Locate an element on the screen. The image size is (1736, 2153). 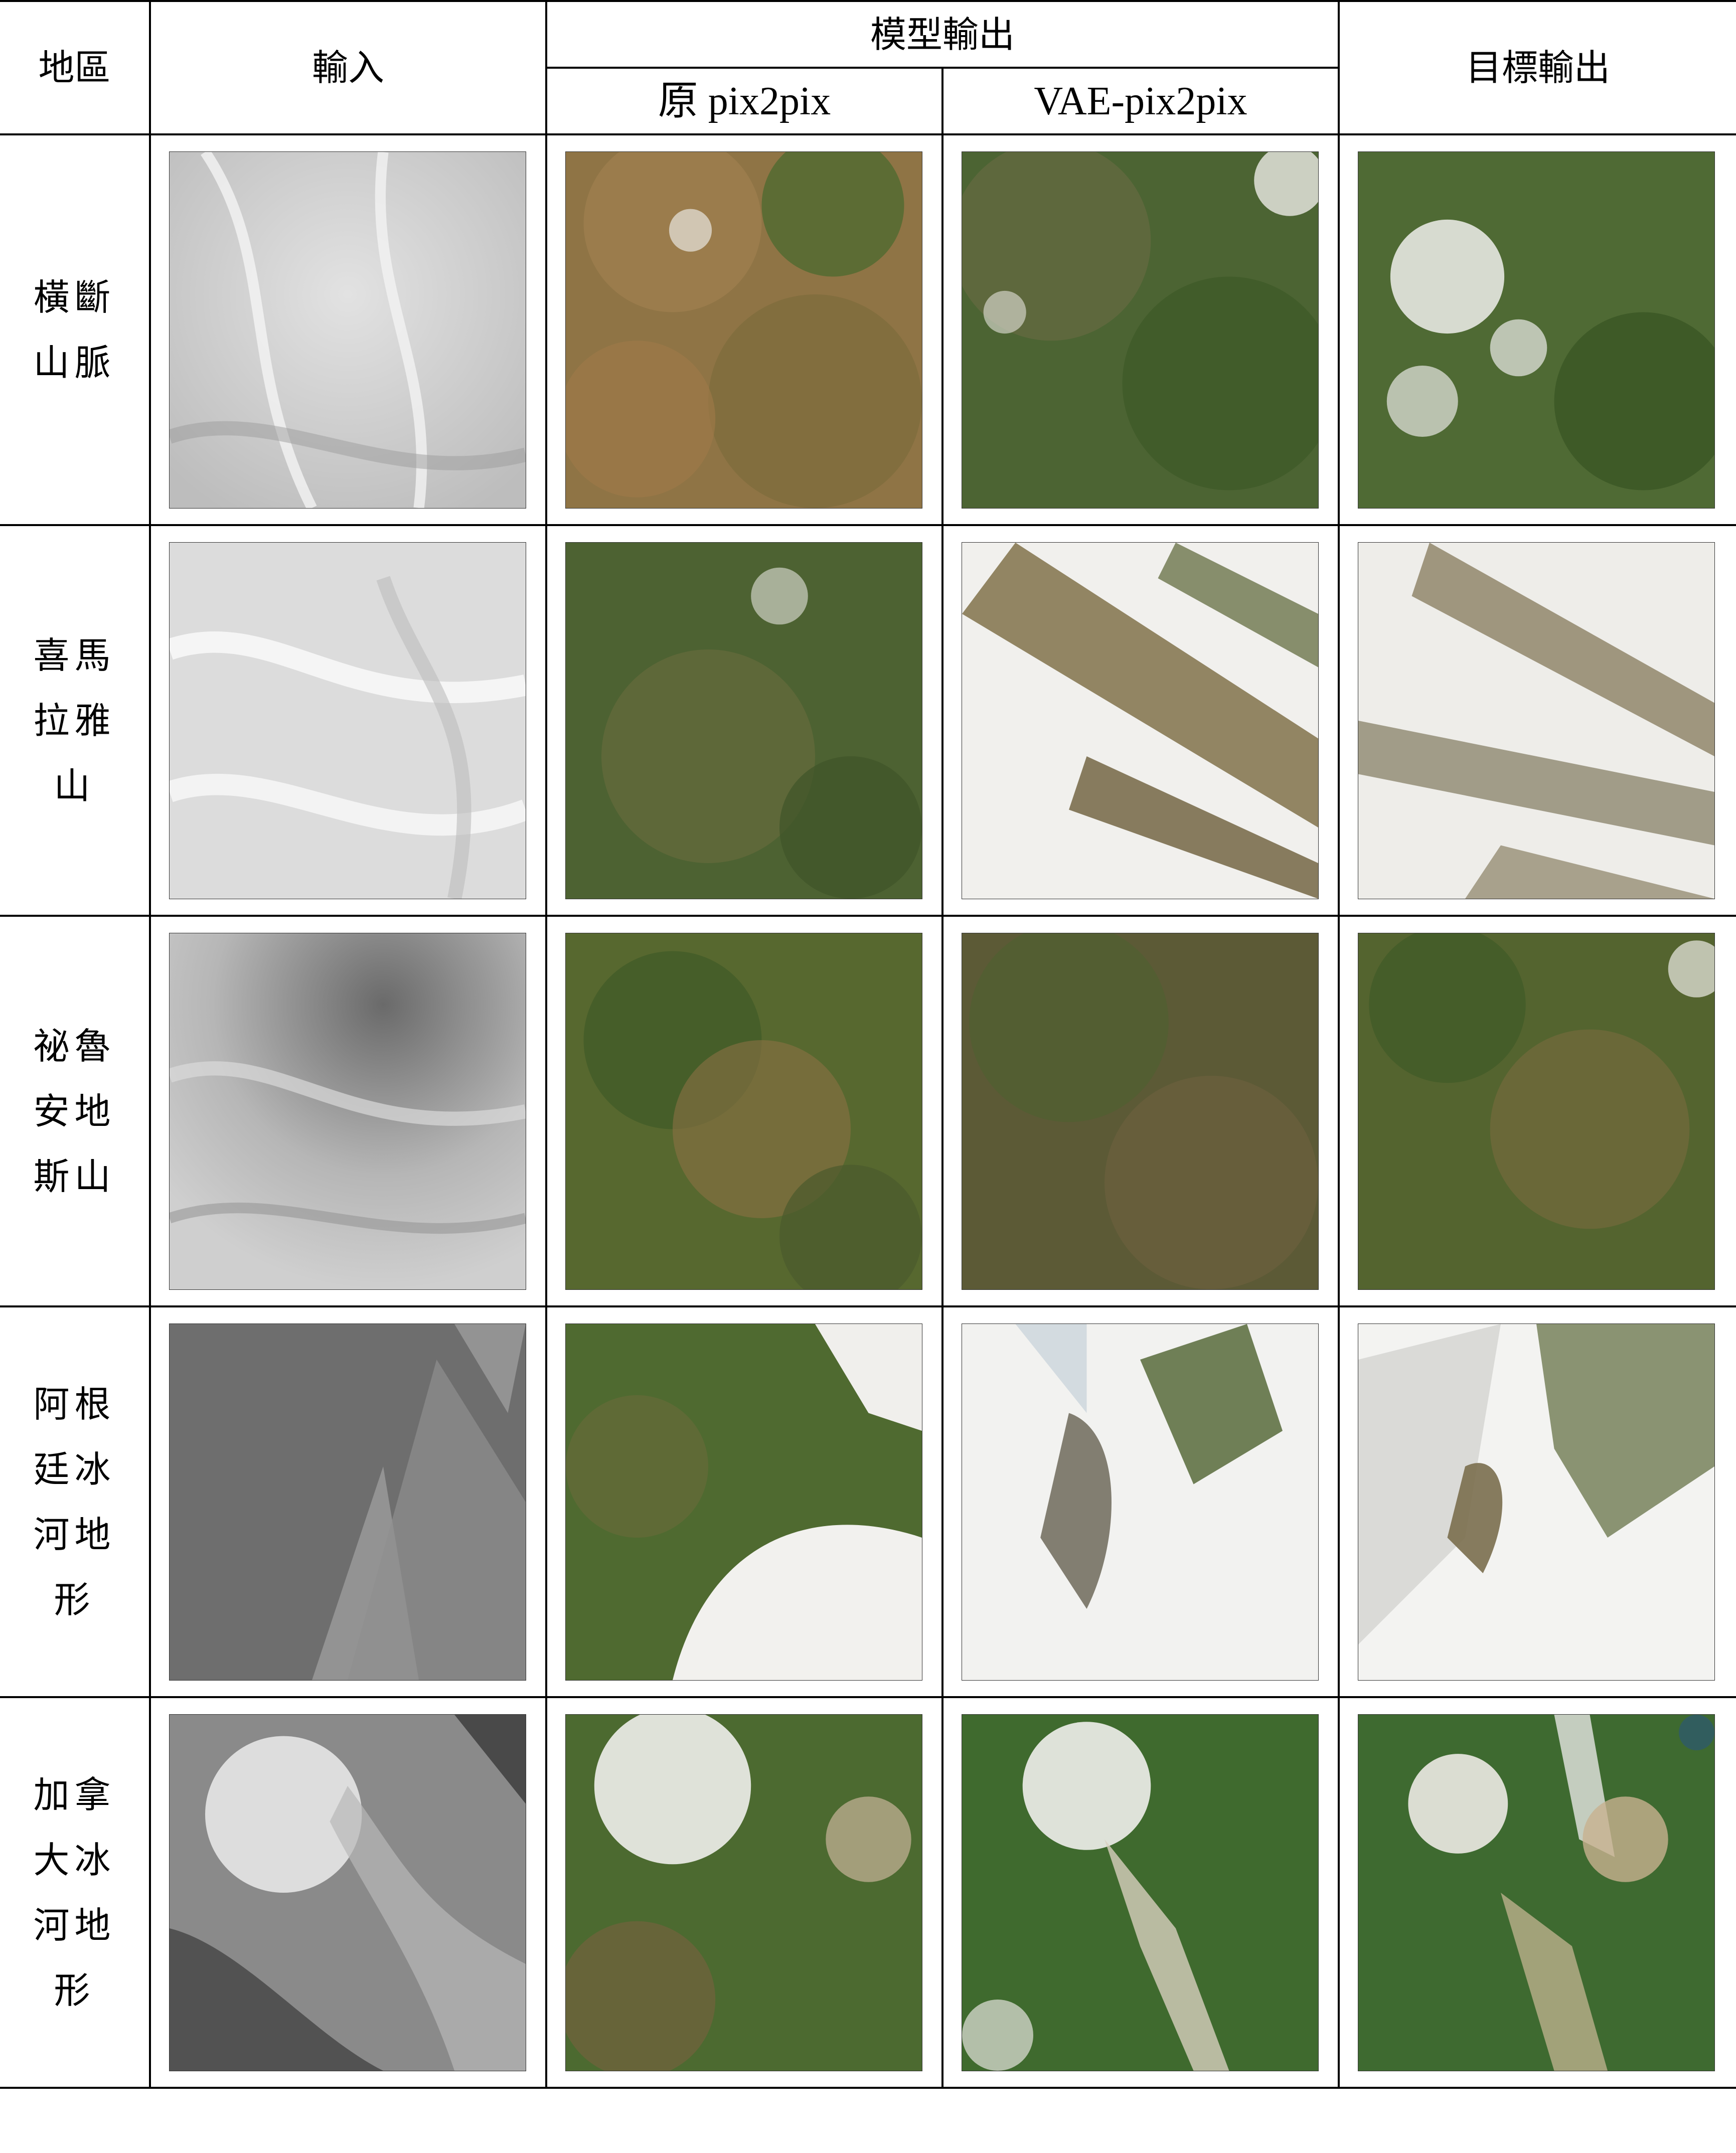
table-border-bottom is located at coordinates (868, 2088).